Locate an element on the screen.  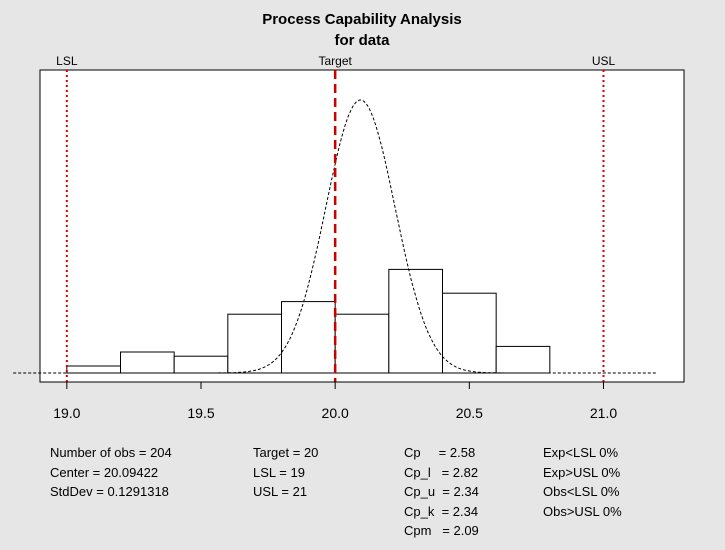
x-tick-label-0: 19.0 is located at coordinates (66, 413).